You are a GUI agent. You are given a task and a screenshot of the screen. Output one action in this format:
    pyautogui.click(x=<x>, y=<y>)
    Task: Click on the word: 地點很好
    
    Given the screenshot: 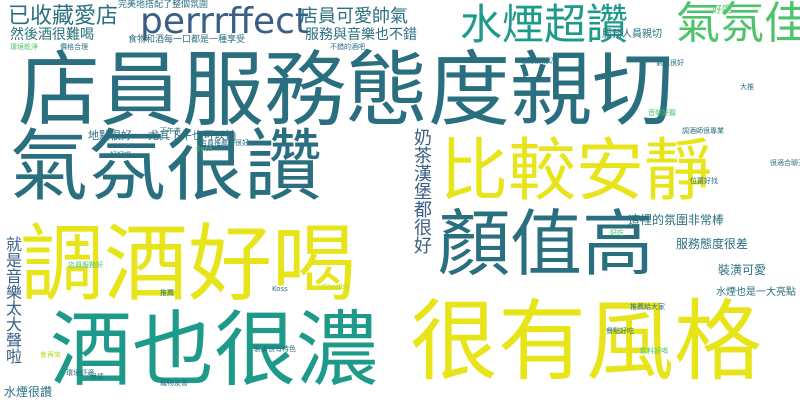 What is the action you would take?
    pyautogui.click(x=110, y=135)
    